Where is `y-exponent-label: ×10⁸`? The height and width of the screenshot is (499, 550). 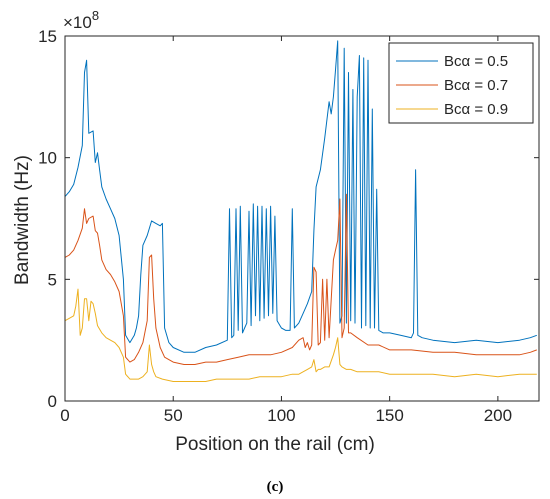
y-exponent-label: ×10⁸ is located at coordinates (81, 20).